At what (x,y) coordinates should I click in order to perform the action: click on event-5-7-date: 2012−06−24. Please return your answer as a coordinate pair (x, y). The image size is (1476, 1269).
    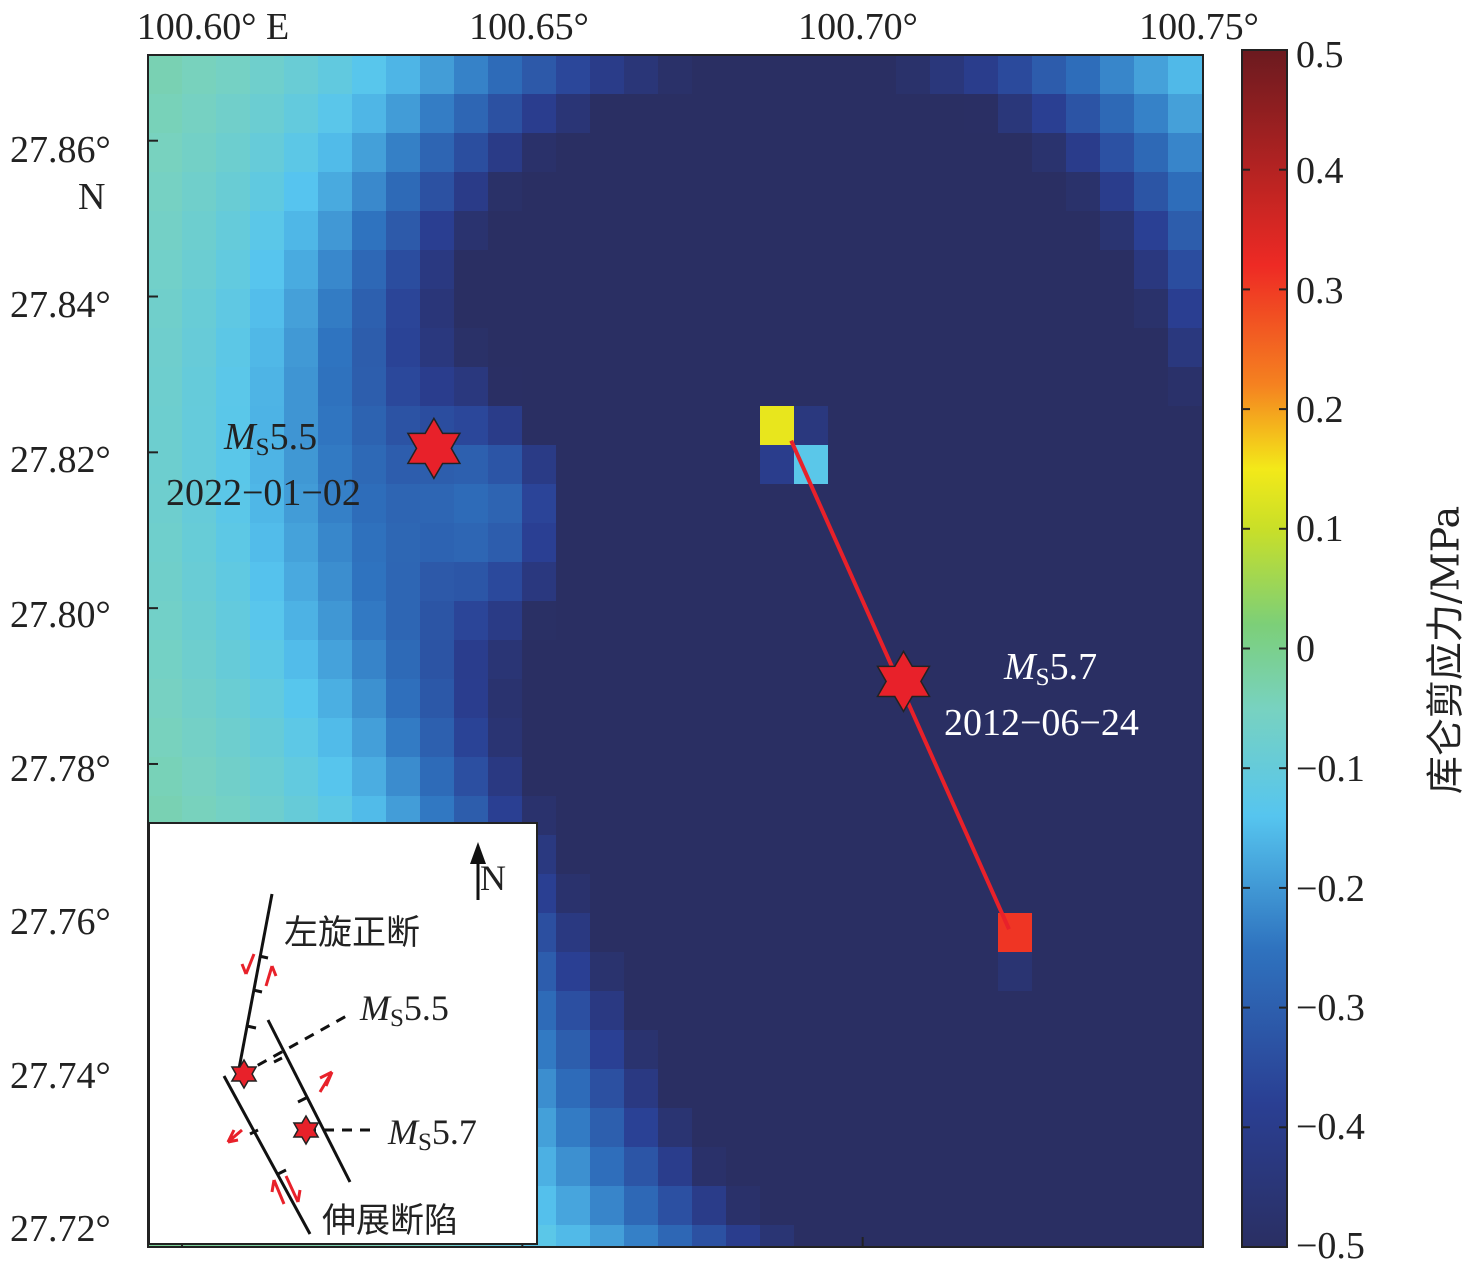
    Looking at the image, I should click on (1041, 723).